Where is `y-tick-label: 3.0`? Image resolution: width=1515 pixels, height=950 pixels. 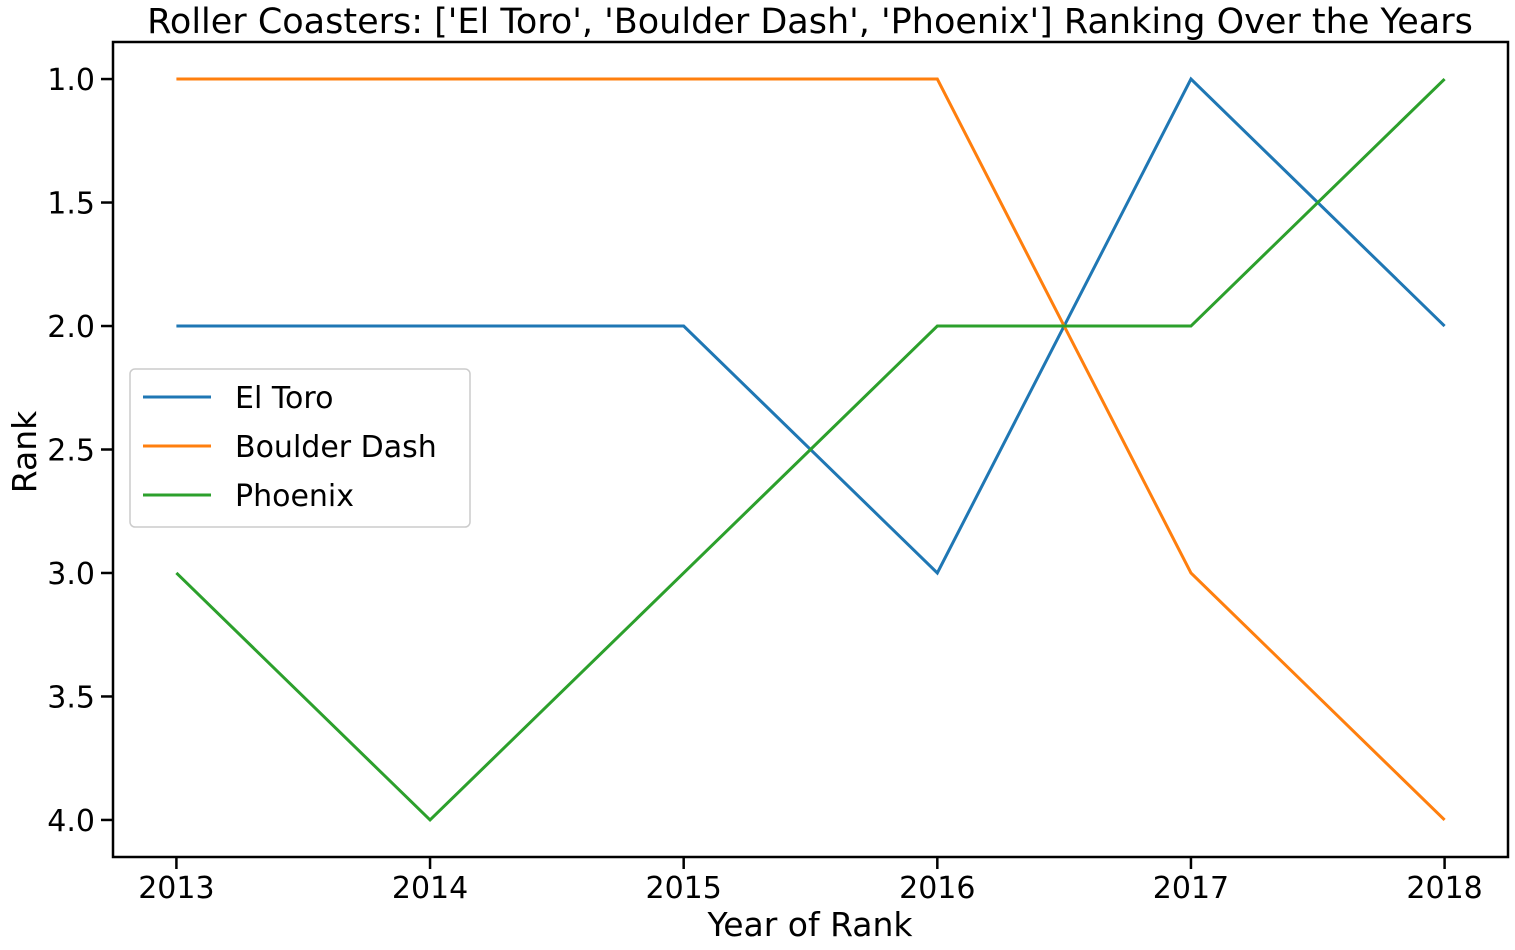
y-tick-label: 3.0 is located at coordinates (71, 574).